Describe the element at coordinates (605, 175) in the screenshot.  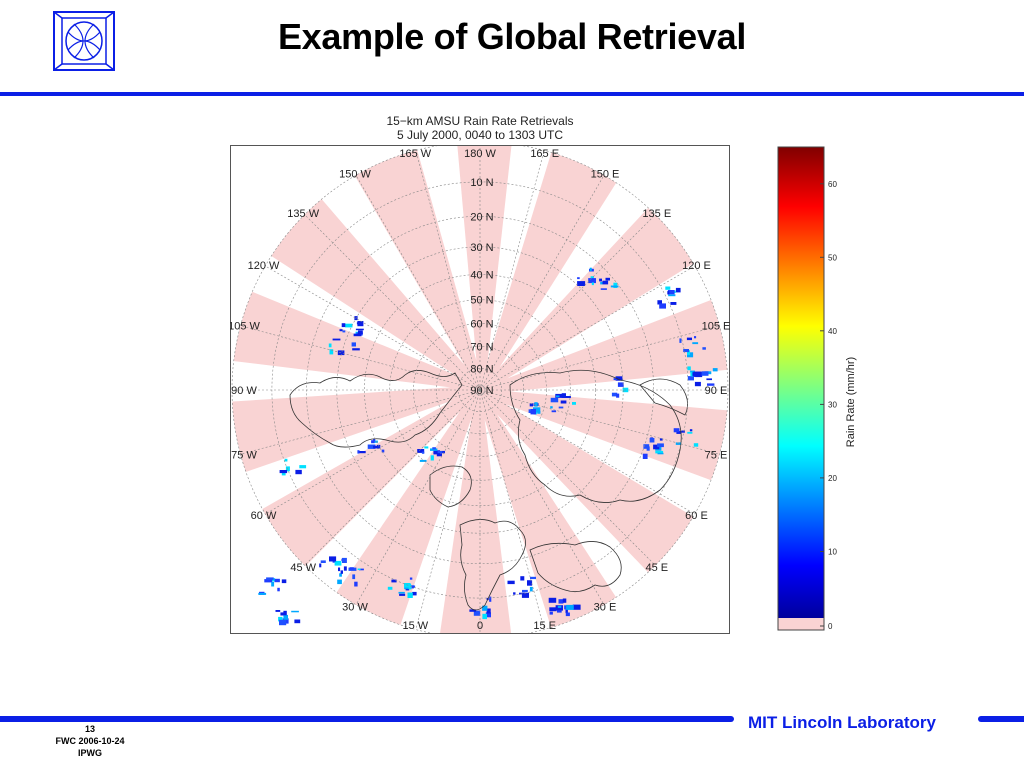
I see `longitude-label: 150 E` at that location.